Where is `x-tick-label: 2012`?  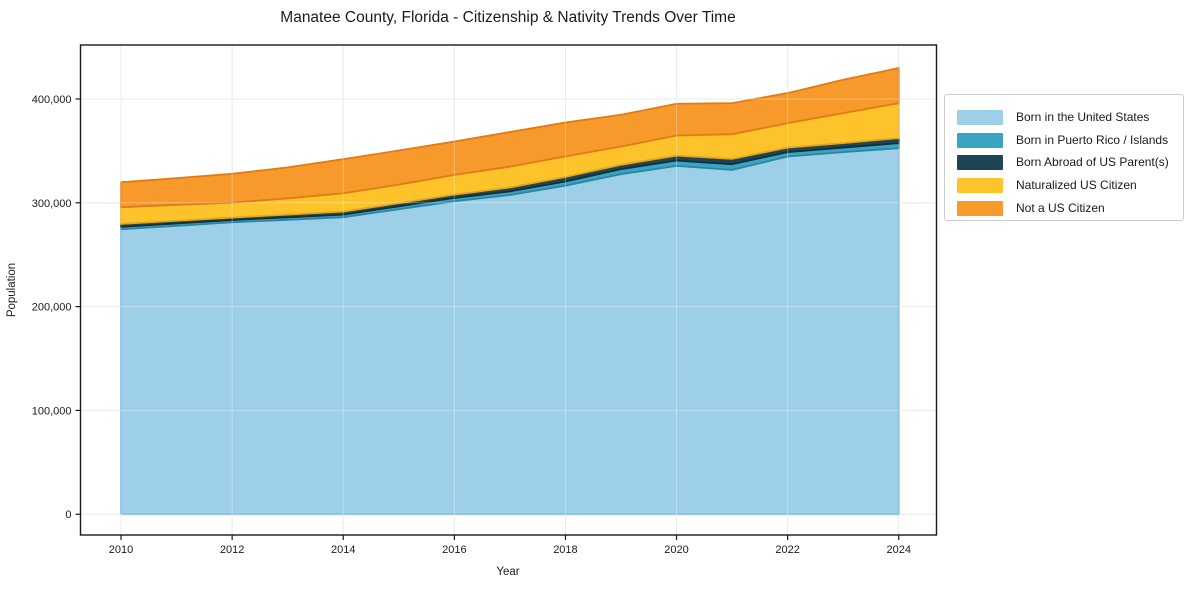
x-tick-label: 2012 is located at coordinates (232, 550).